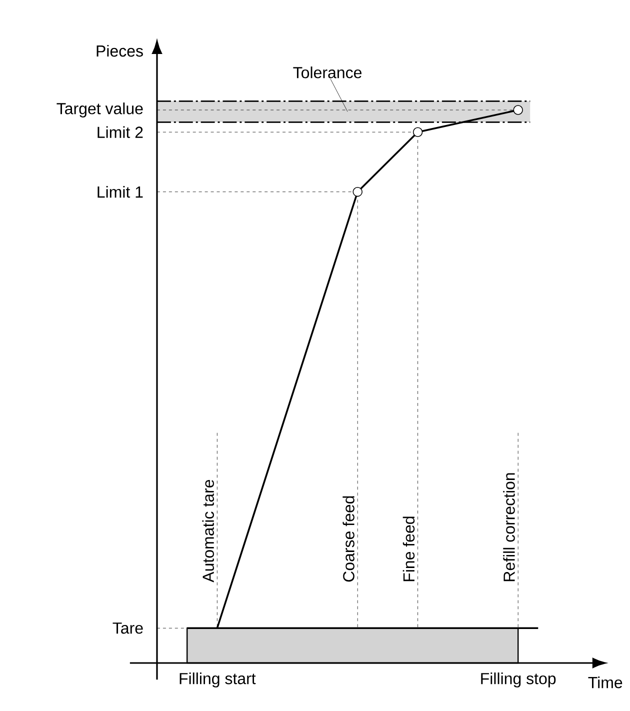 Image resolution: width=630 pixels, height=711 pixels. Describe the element at coordinates (208, 531) in the screenshot. I see `ref-line-label: Automatic tare` at that location.